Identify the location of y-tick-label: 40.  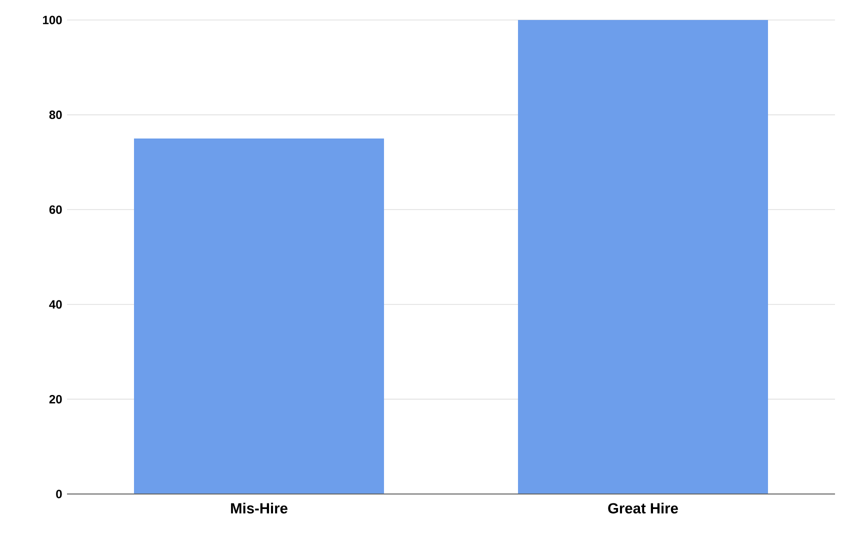
(55, 304).